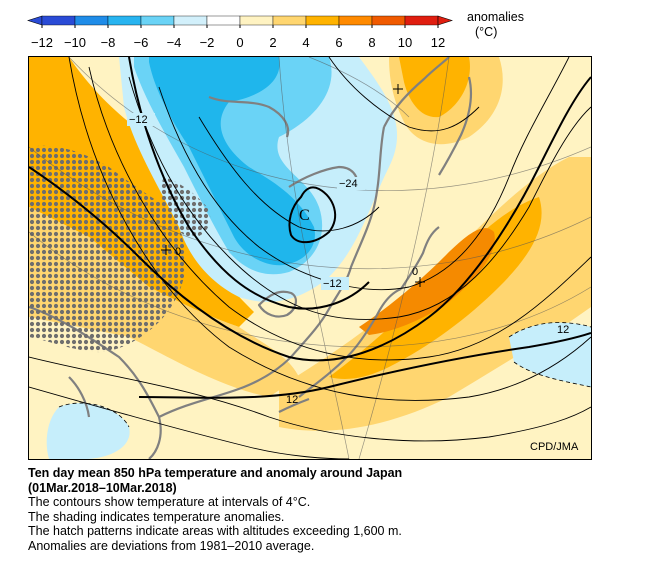 The height and width of the screenshot is (570, 650). Describe the element at coordinates (207, 42) in the screenshot. I see `colorbar-tick-label: −2` at that location.